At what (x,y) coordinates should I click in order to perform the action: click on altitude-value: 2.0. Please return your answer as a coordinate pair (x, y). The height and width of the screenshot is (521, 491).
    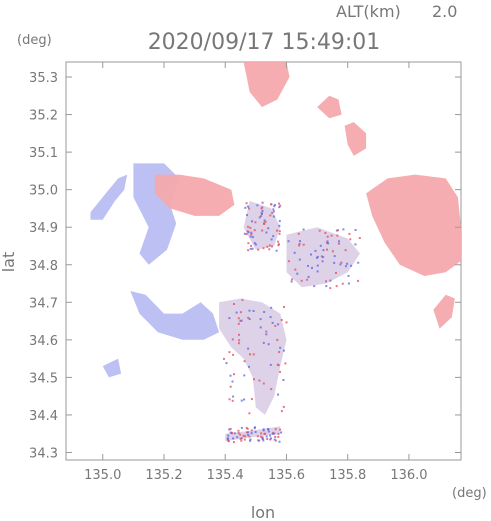
    Looking at the image, I should click on (444, 11).